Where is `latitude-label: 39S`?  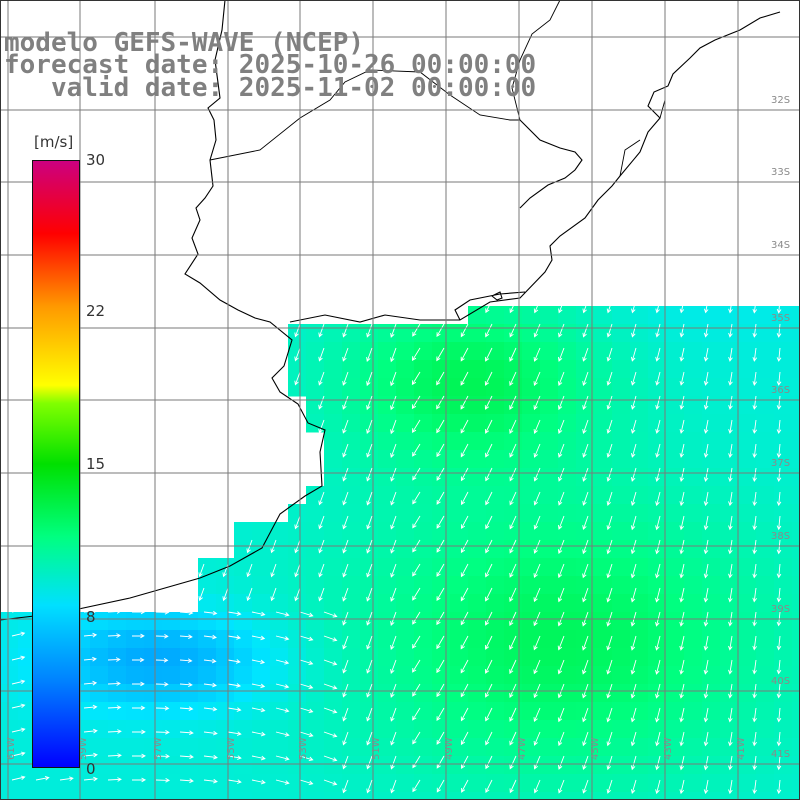 latitude-label: 39S is located at coordinates (780, 609).